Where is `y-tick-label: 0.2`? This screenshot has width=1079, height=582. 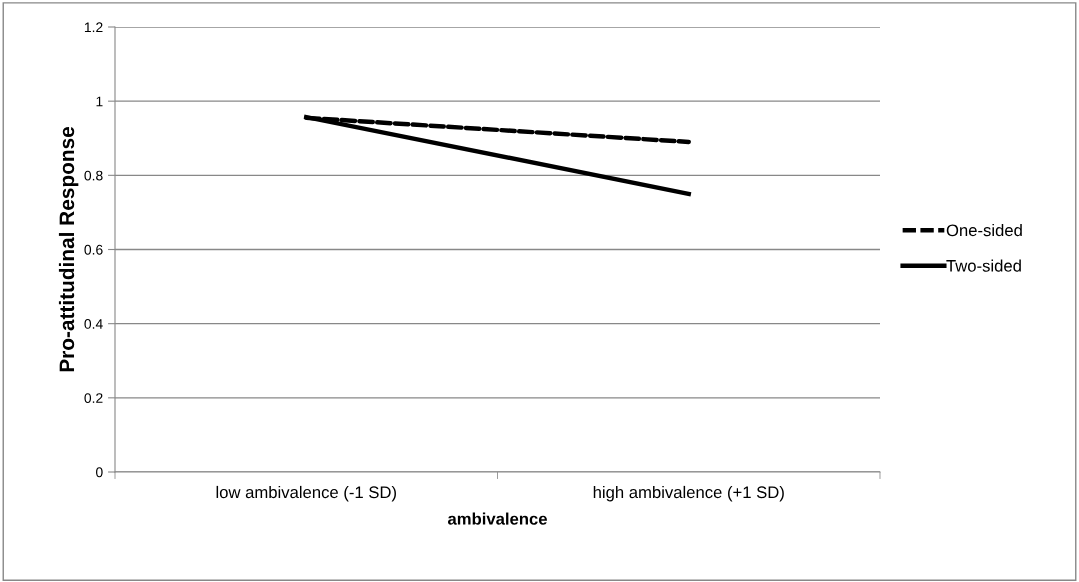 y-tick-label: 0.2 is located at coordinates (93, 398).